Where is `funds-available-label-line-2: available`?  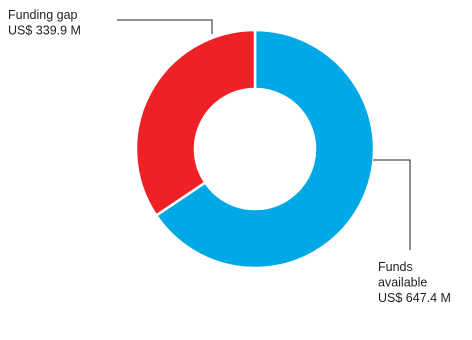
funds-available-label-line-2: available is located at coordinates (402, 283).